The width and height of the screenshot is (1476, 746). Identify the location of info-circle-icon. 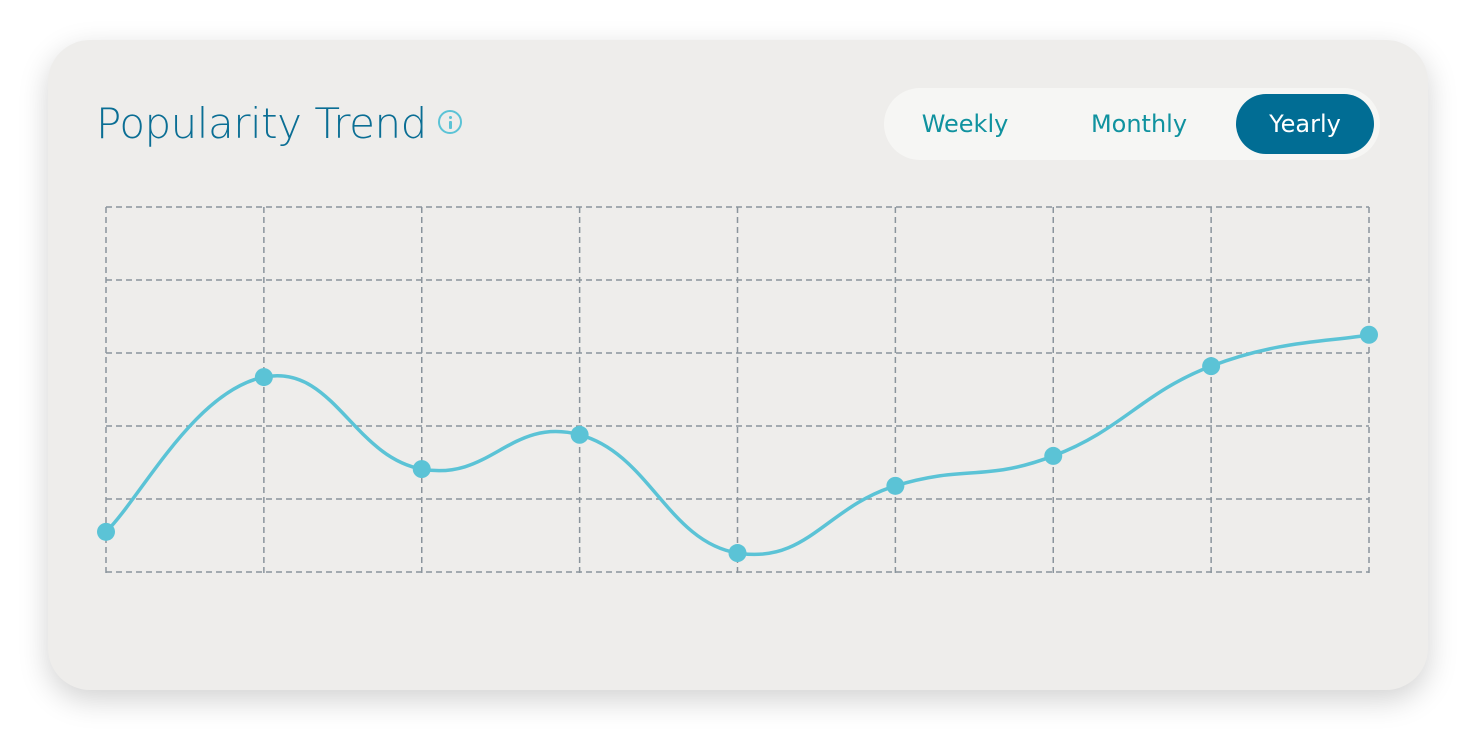
(450, 122).